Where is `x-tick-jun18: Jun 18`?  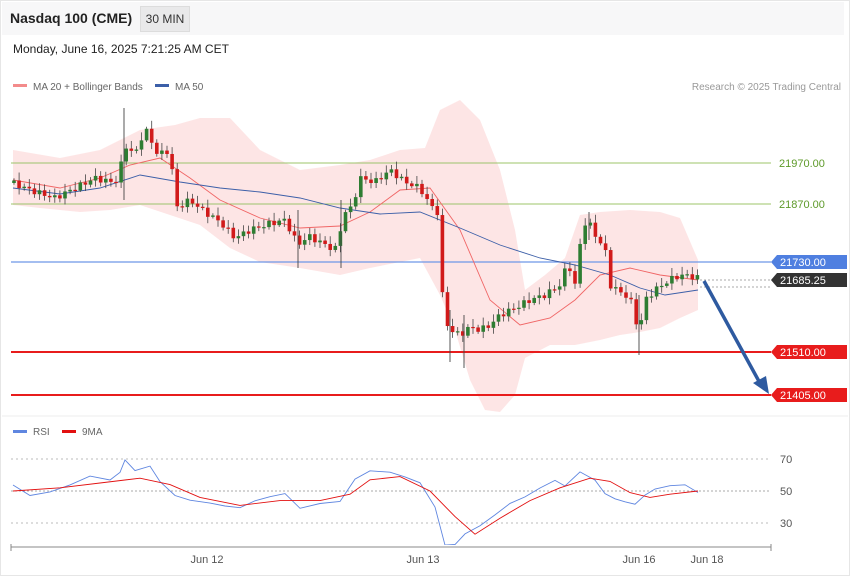
x-tick-jun18: Jun 18 is located at coordinates (706, 560).